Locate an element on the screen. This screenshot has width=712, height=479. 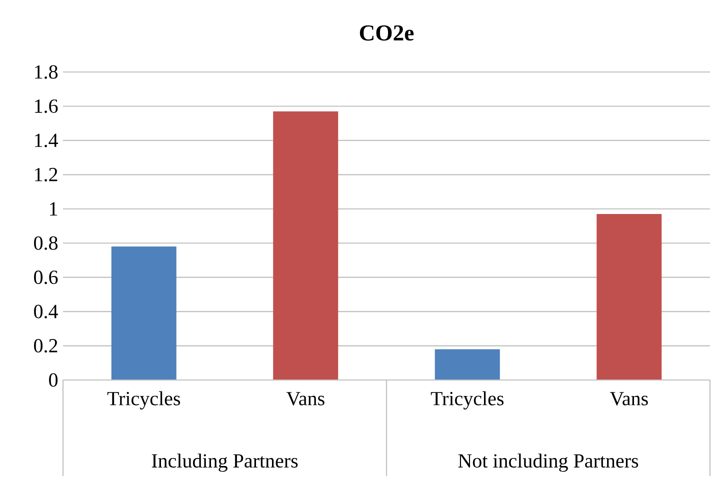
y-tick-label: 1.8 is located at coordinates (46, 72).